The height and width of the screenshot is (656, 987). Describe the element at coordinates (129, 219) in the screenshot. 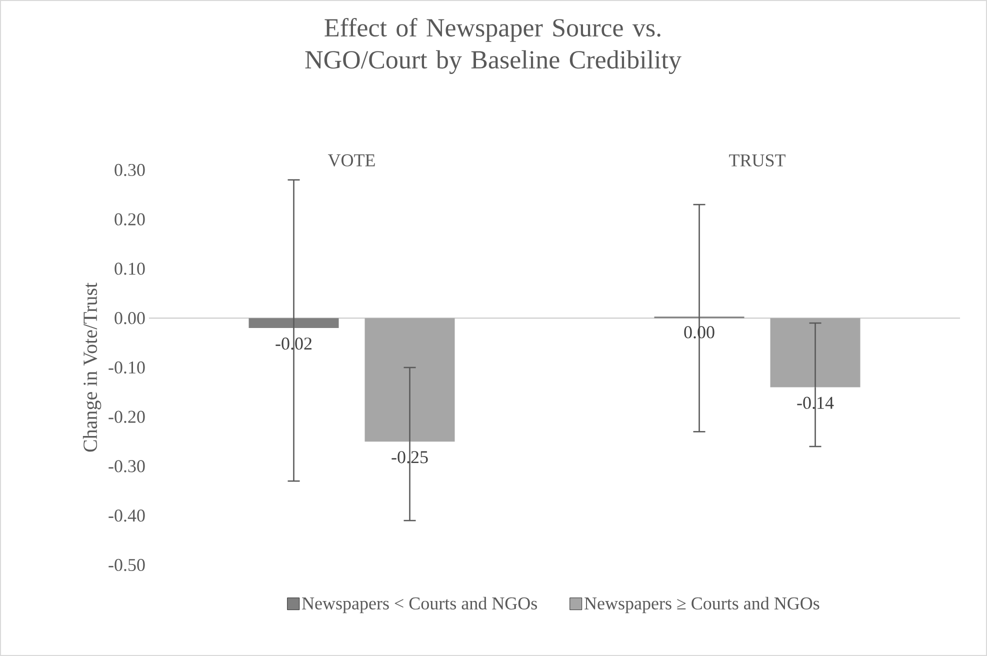

I see `y-tick-label: 0.20` at that location.